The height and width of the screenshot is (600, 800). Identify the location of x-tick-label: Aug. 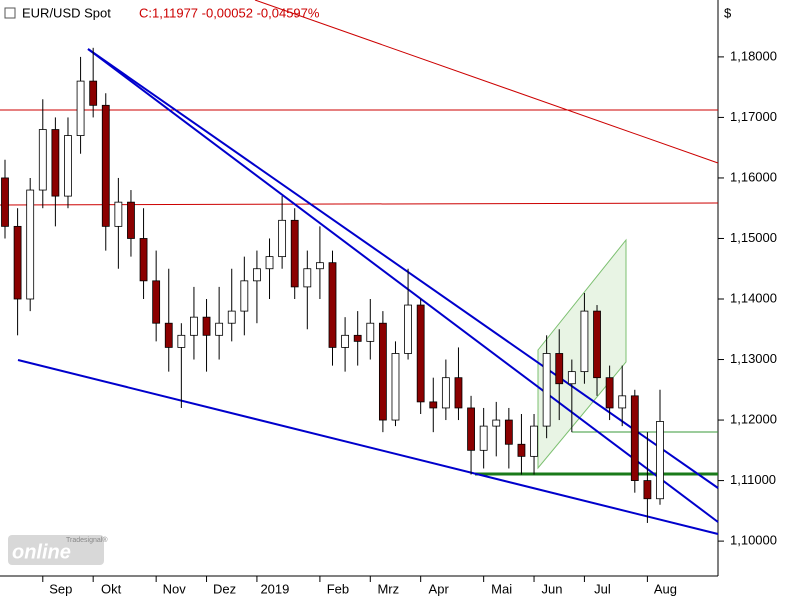
(665, 588).